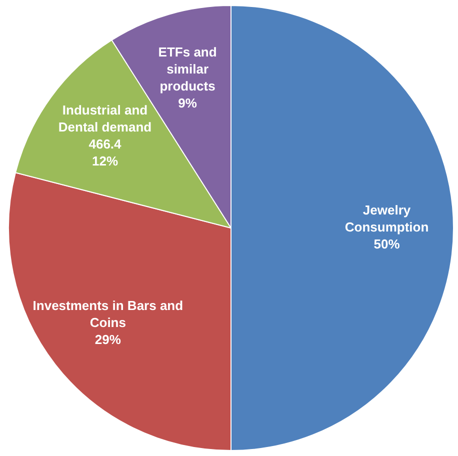 This screenshot has width=458, height=456. I want to click on slice-label: Investments in Bars and Coins, so click(108, 314).